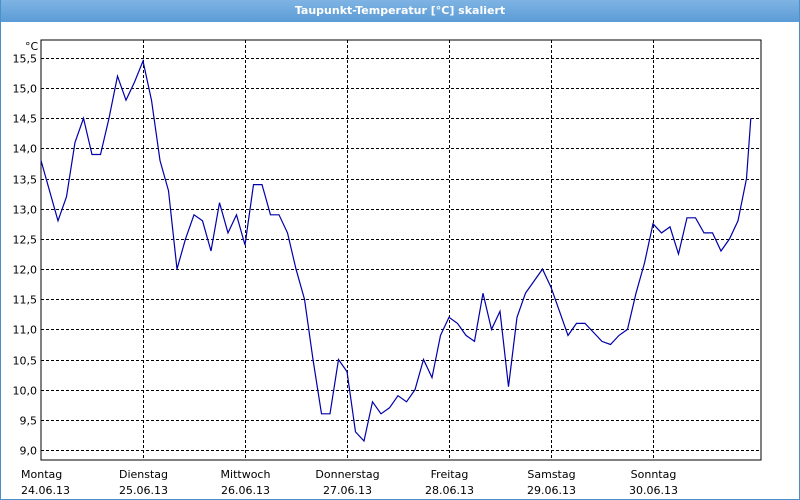 The width and height of the screenshot is (800, 500). What do you see at coordinates (143, 490) in the screenshot?
I see `x-date-label: 25.06.13` at bounding box center [143, 490].